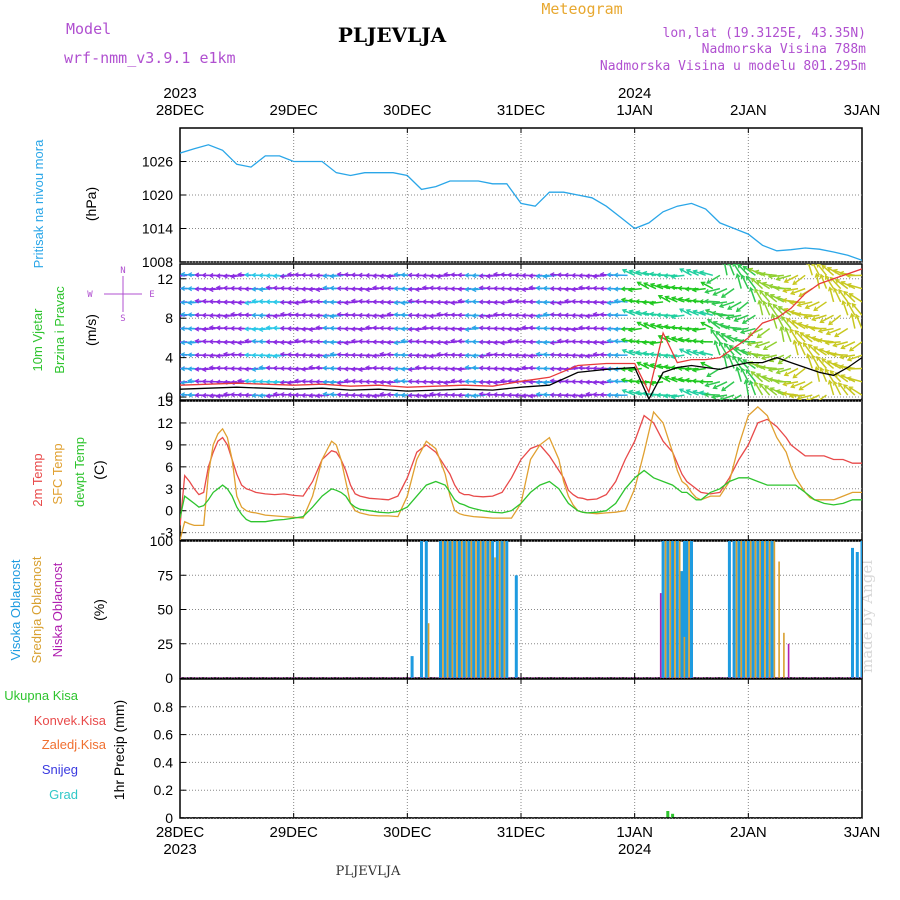  Describe the element at coordinates (779, 619) in the screenshot. I see `bar-srednja-oblacnost` at that location.